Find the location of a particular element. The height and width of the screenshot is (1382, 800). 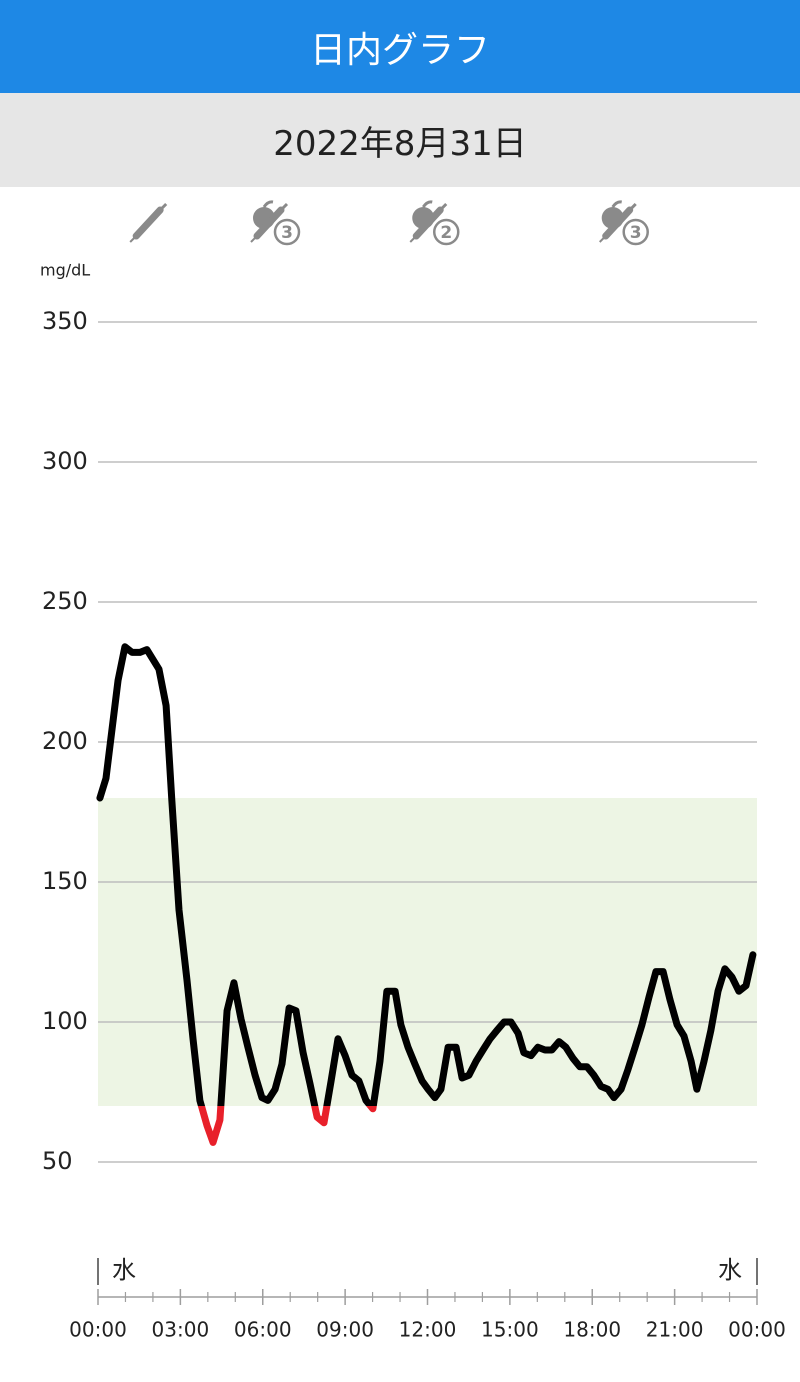

date-label: 2022年8月31日 is located at coordinates (400, 143).